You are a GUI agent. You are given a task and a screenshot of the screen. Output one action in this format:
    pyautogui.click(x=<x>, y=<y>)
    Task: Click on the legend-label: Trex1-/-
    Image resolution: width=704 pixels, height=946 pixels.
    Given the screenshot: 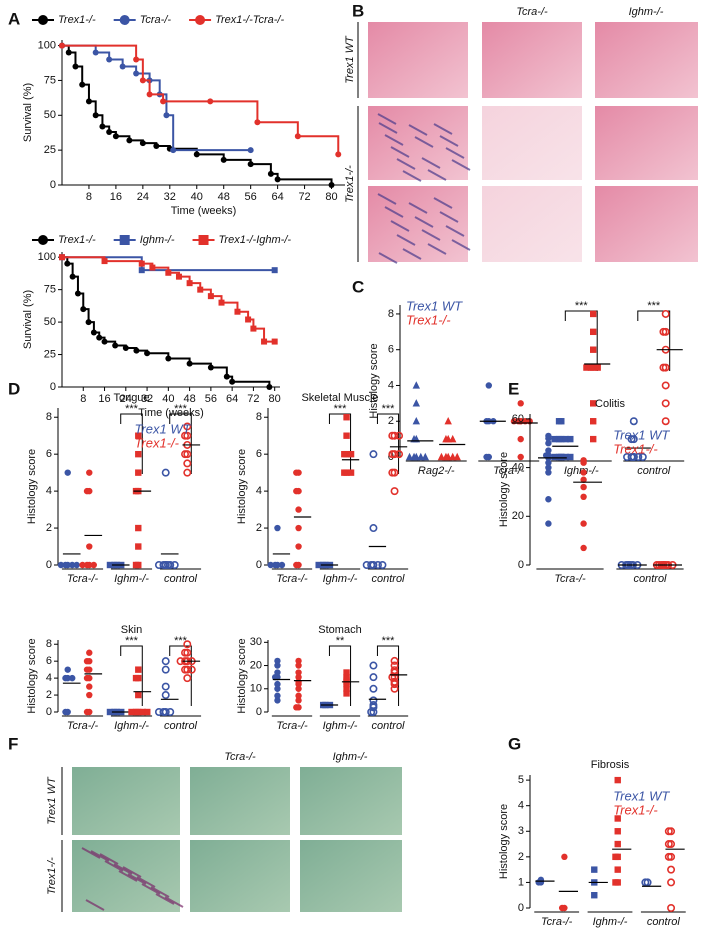 What is the action you would take?
    pyautogui.click(x=77, y=240)
    